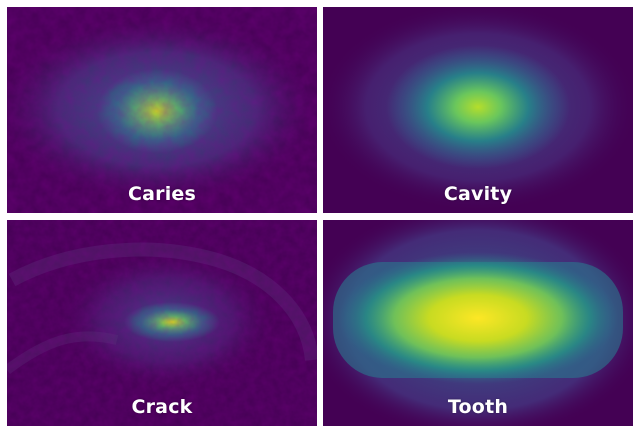 The height and width of the screenshot is (433, 640). What do you see at coordinates (478, 194) in the screenshot?
I see `panel-label: Cavity` at bounding box center [478, 194].